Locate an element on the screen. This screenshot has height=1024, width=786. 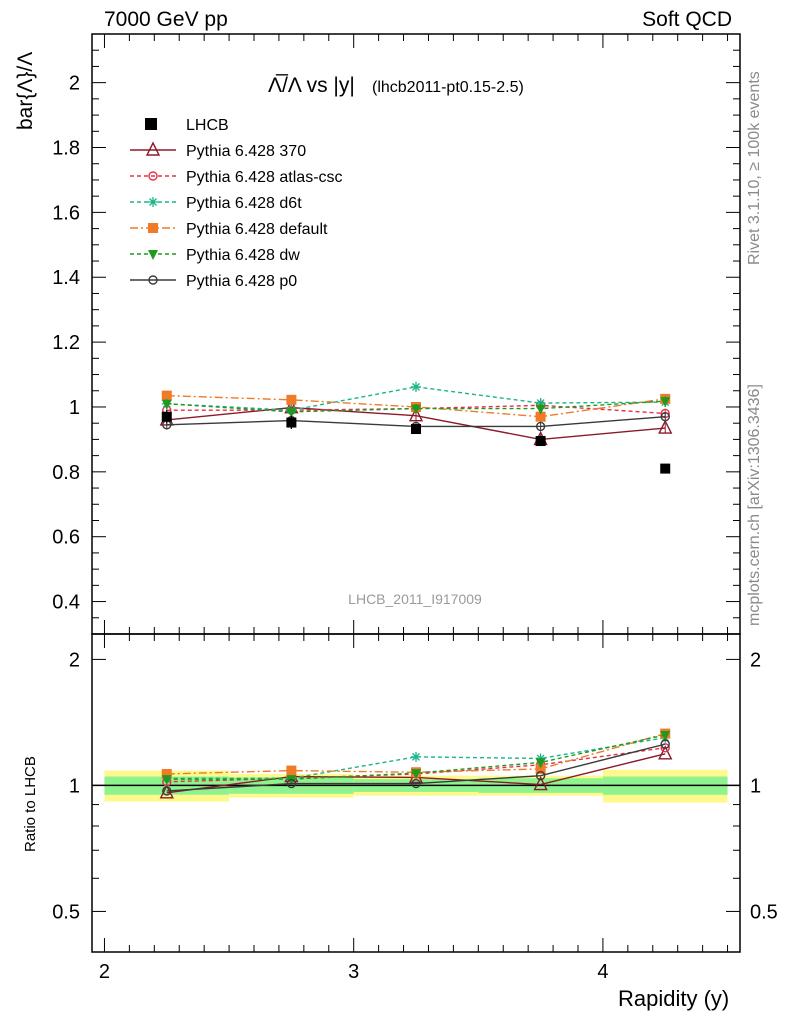
ratio-point-pythia-6-428-atlas-csc is located at coordinates (665, 748).